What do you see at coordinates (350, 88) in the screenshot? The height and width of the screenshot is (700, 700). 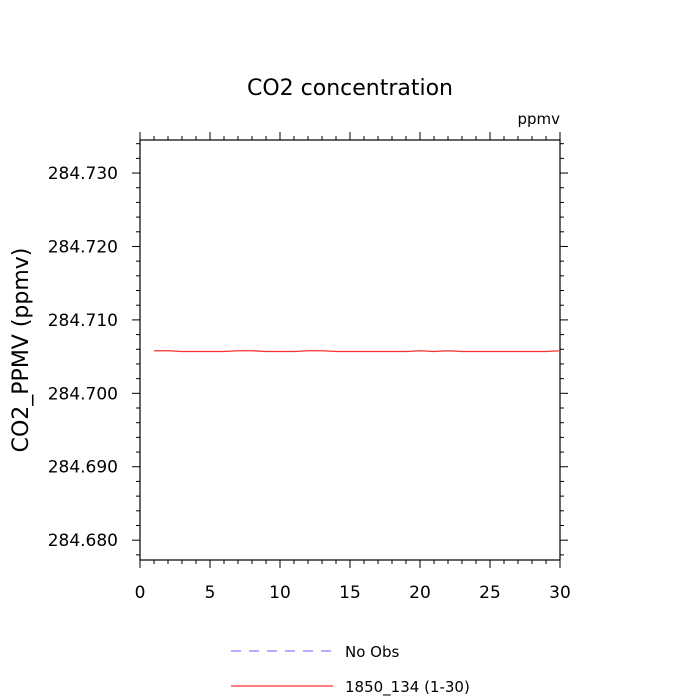 I see `chart-title: CO2 concentration` at bounding box center [350, 88].